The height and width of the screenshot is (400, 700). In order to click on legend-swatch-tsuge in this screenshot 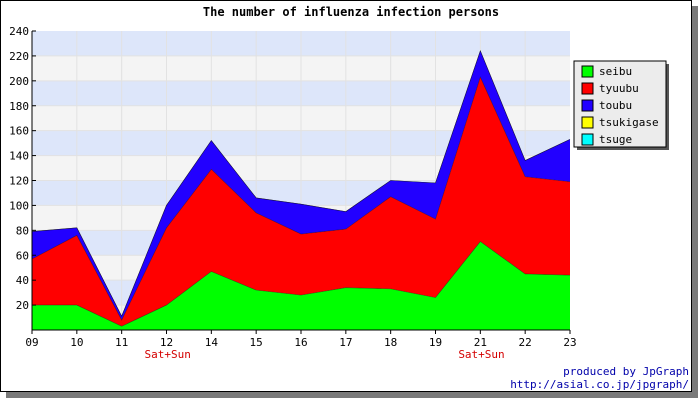, I will do `click(587, 139)`.